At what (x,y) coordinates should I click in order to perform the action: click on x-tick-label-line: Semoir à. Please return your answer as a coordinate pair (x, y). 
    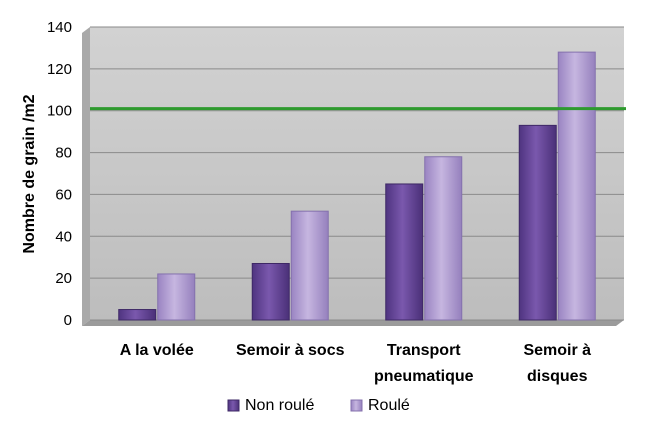
    Looking at the image, I should click on (557, 350).